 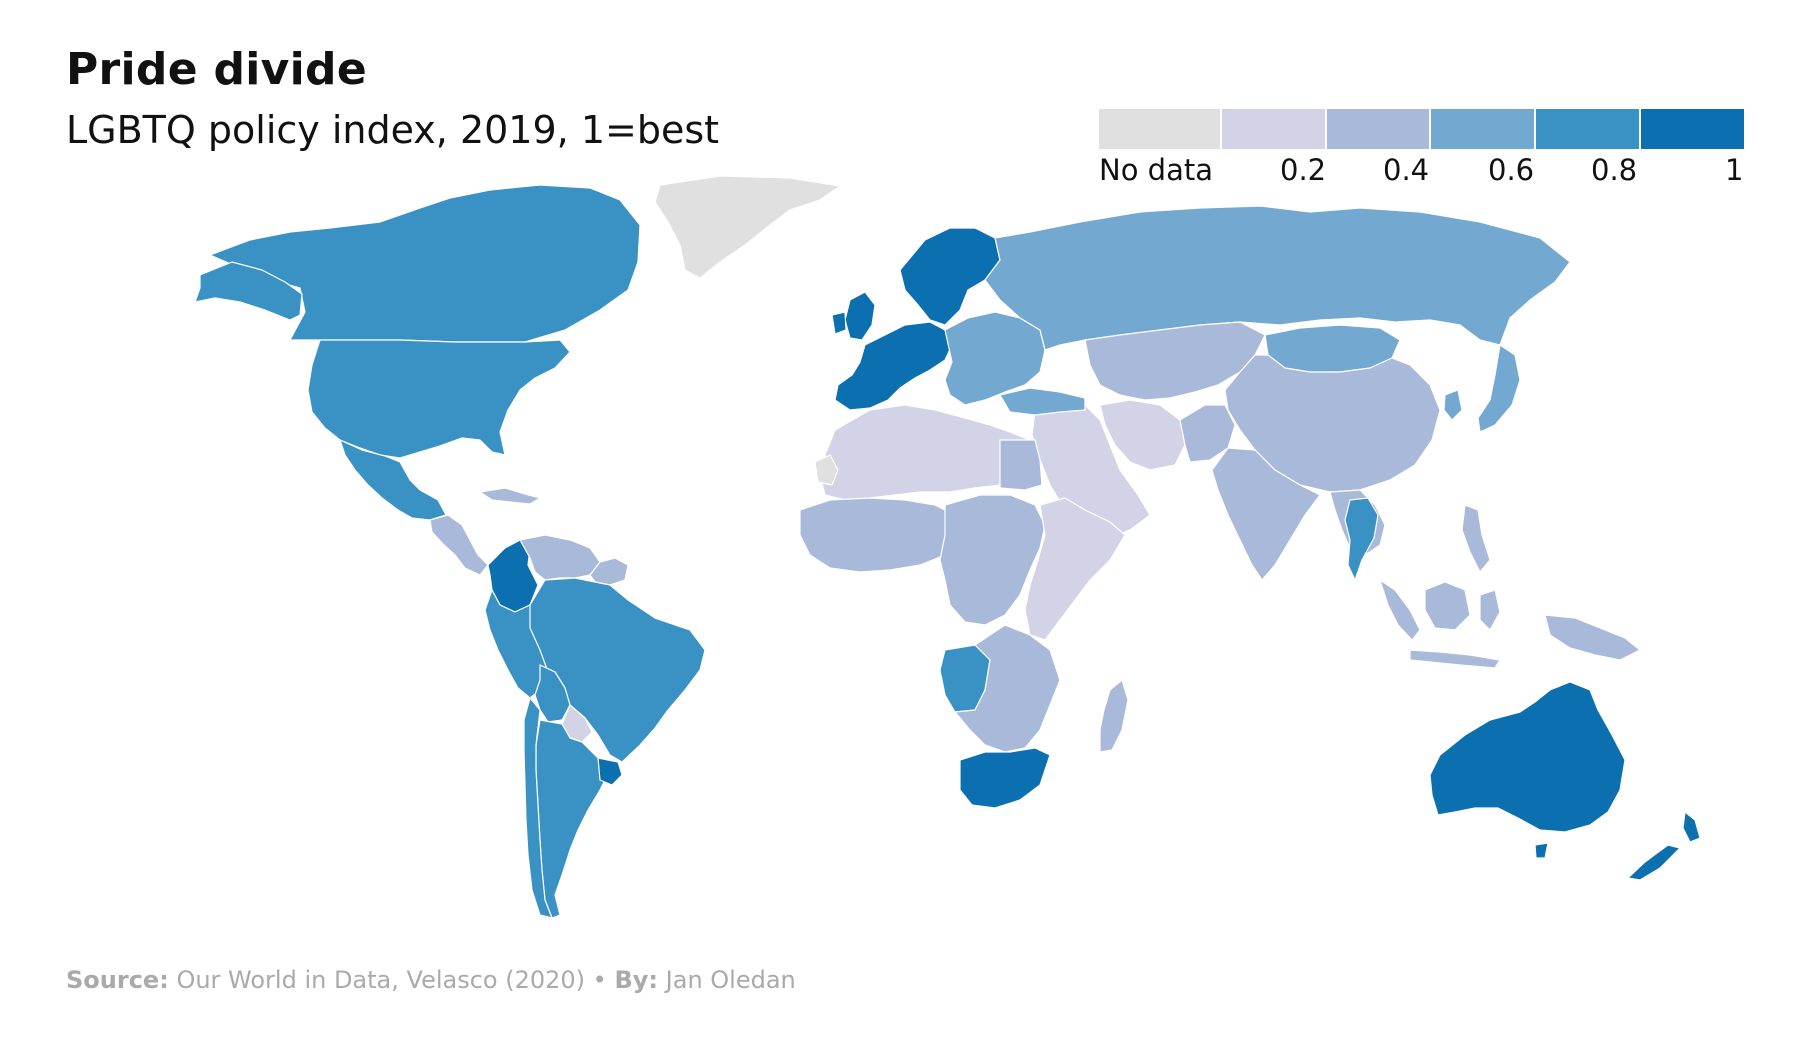 I want to click on region-turkey, so click(x=1042, y=401).